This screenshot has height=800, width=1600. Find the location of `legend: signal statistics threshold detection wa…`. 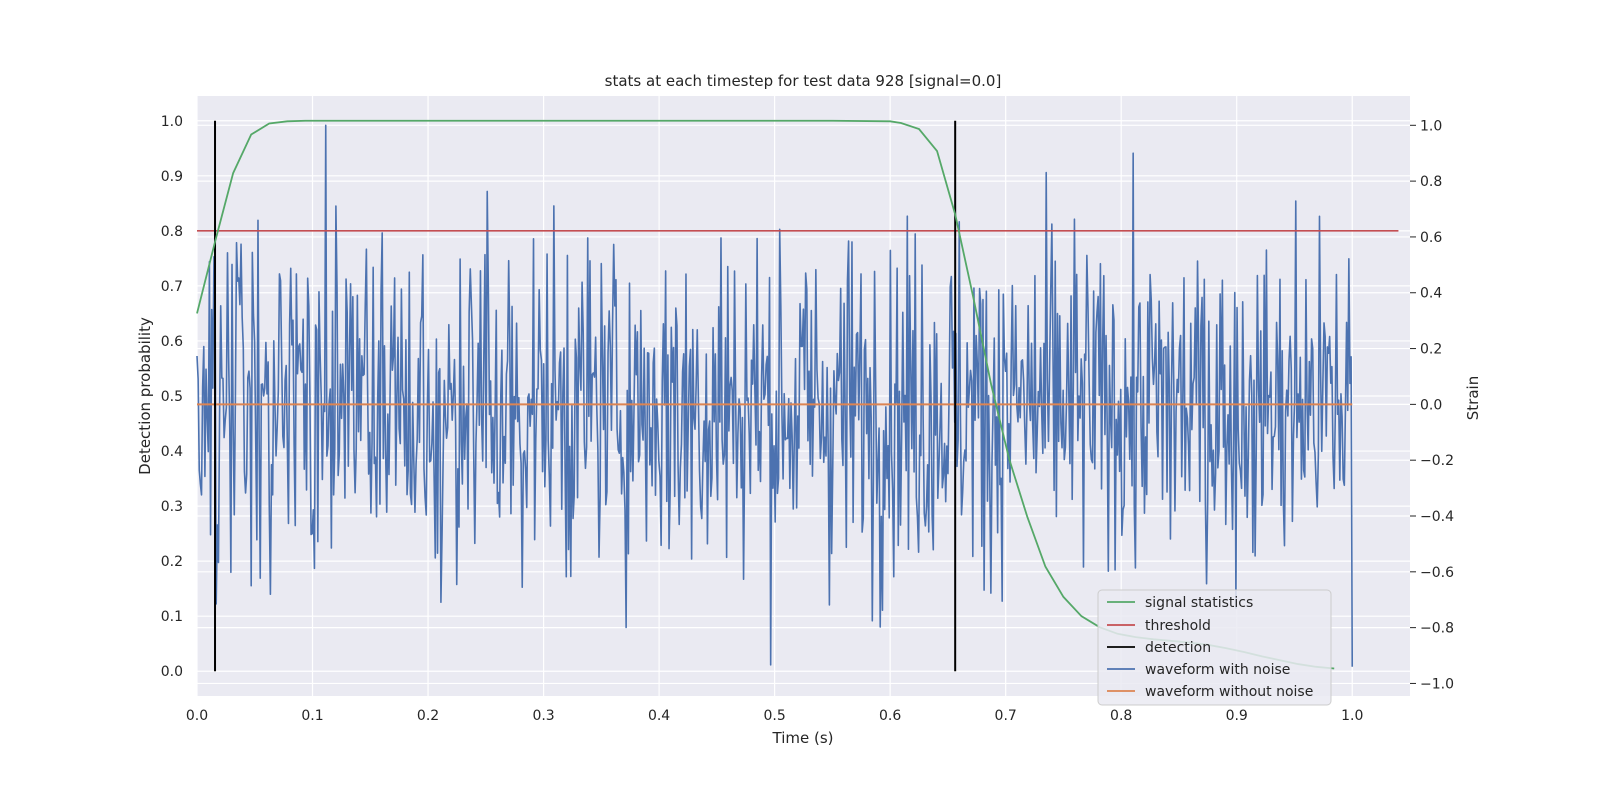

legend: signal statistics threshold detection wa… is located at coordinates (1214, 647).